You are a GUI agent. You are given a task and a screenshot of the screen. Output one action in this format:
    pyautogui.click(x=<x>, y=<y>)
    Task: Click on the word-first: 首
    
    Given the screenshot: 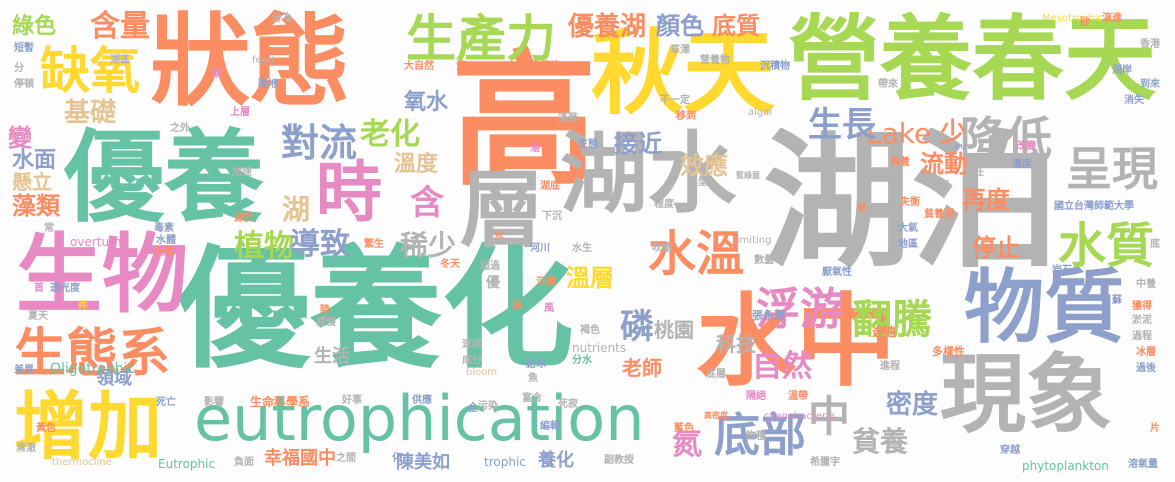 What is the action you would take?
    pyautogui.click(x=39, y=288)
    